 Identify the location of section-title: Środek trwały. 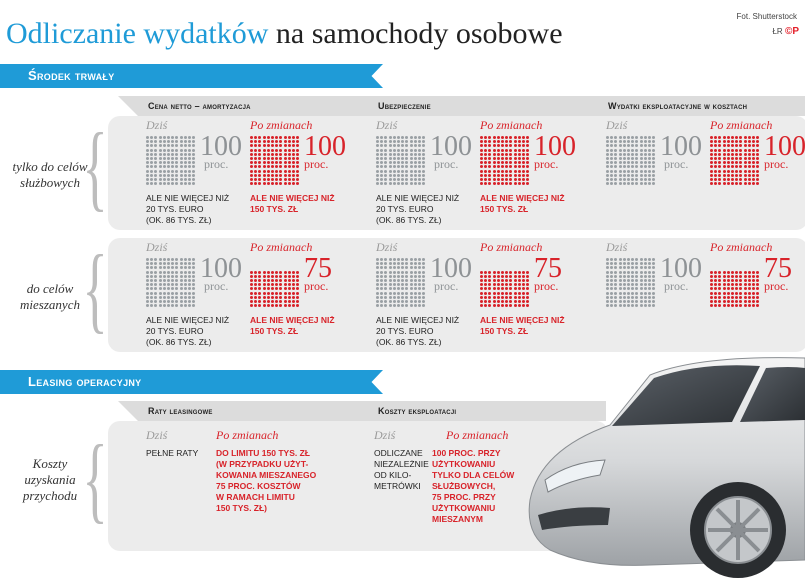
(71, 75).